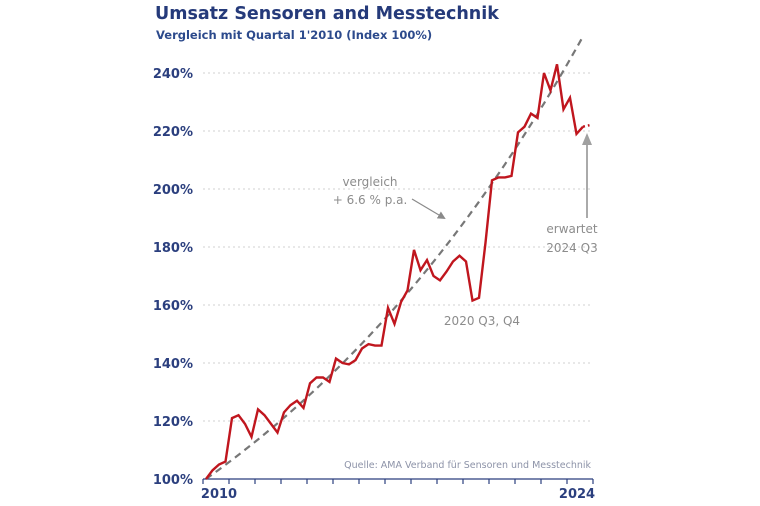  What do you see at coordinates (173, 306) in the screenshot?
I see `y-tick-label: 160%` at bounding box center [173, 306].